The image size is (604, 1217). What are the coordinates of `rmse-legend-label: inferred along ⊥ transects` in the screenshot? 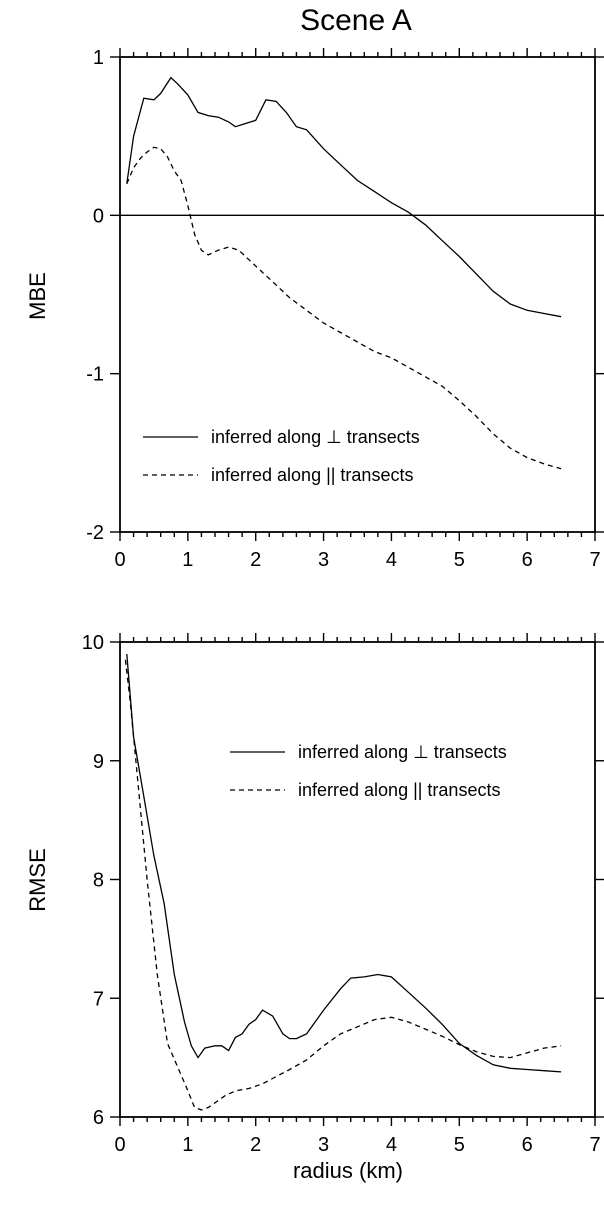 It's located at (402, 752).